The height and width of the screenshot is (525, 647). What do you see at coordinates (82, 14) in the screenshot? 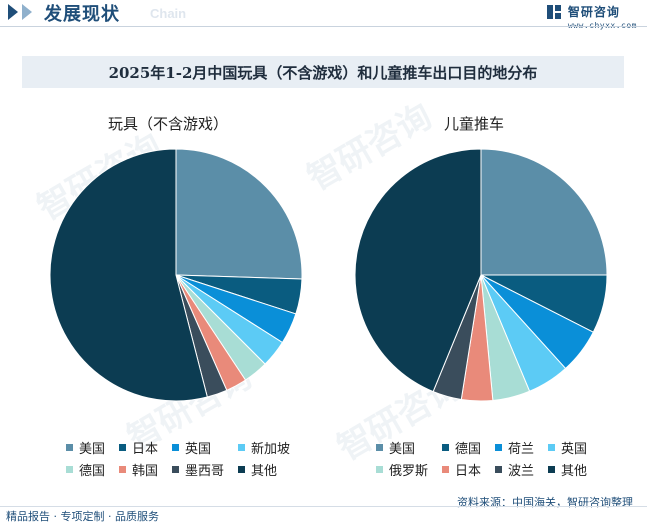
I see `section-title: 发展现状` at bounding box center [82, 14].